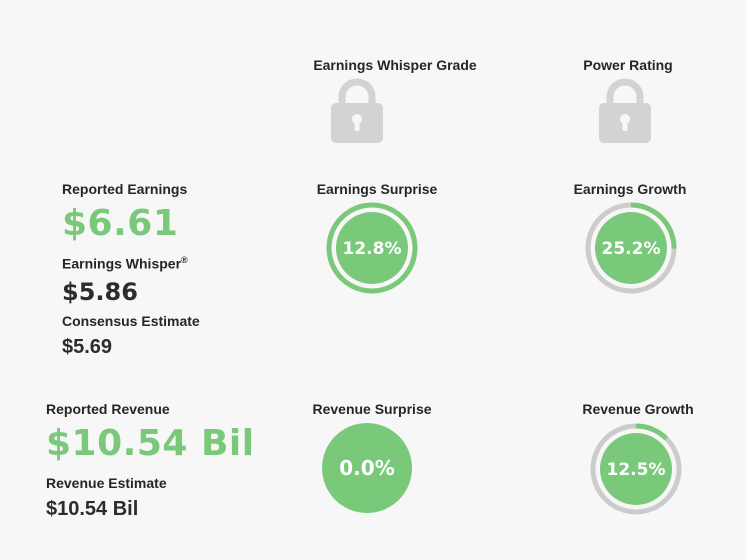  I want to click on earnings-growth-arc, so click(631, 248).